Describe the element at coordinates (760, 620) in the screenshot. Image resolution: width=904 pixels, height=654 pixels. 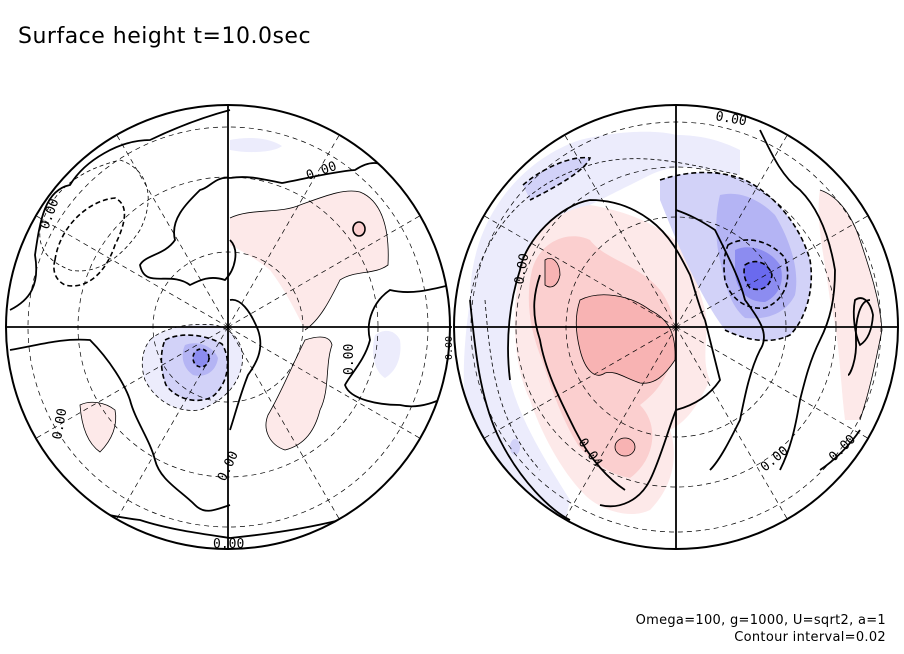
I see `params-annotation: Omega=100, g=1000, U=sqrt2, a=1` at that location.